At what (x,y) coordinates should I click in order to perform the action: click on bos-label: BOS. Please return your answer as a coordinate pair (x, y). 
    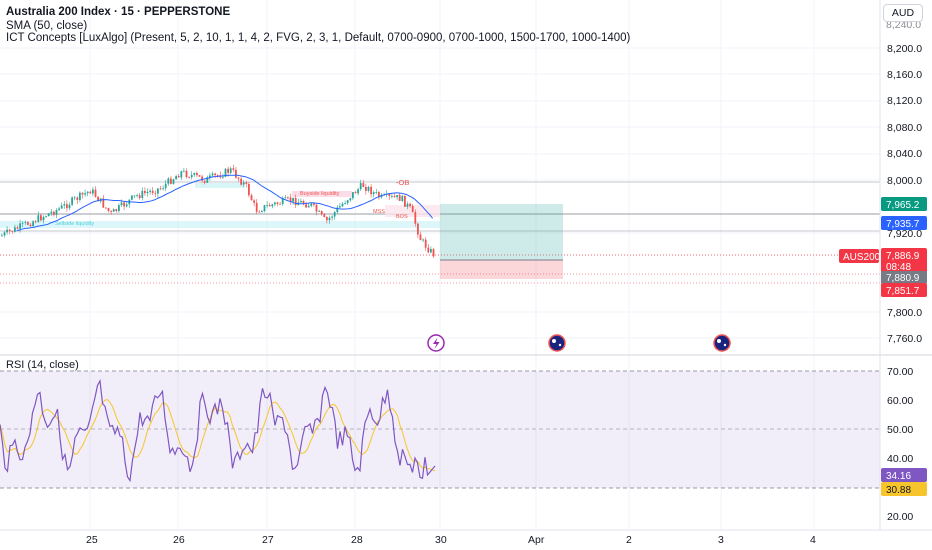
    Looking at the image, I should click on (402, 217).